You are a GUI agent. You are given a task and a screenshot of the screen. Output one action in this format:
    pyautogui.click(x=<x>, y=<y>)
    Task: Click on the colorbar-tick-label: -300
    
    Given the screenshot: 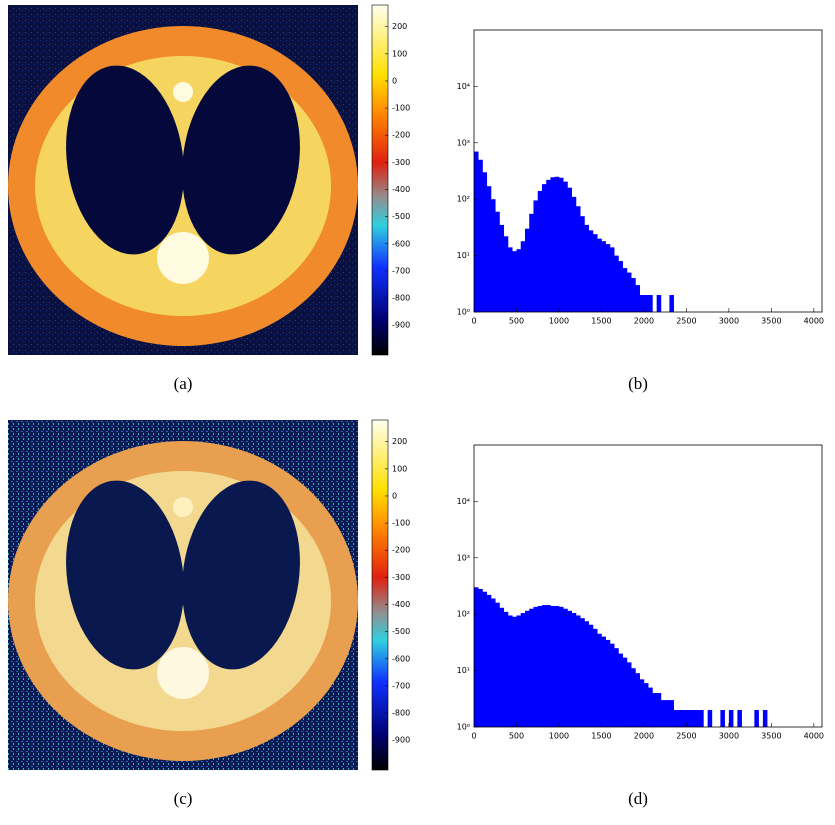 What is the action you would take?
    pyautogui.click(x=401, y=577)
    